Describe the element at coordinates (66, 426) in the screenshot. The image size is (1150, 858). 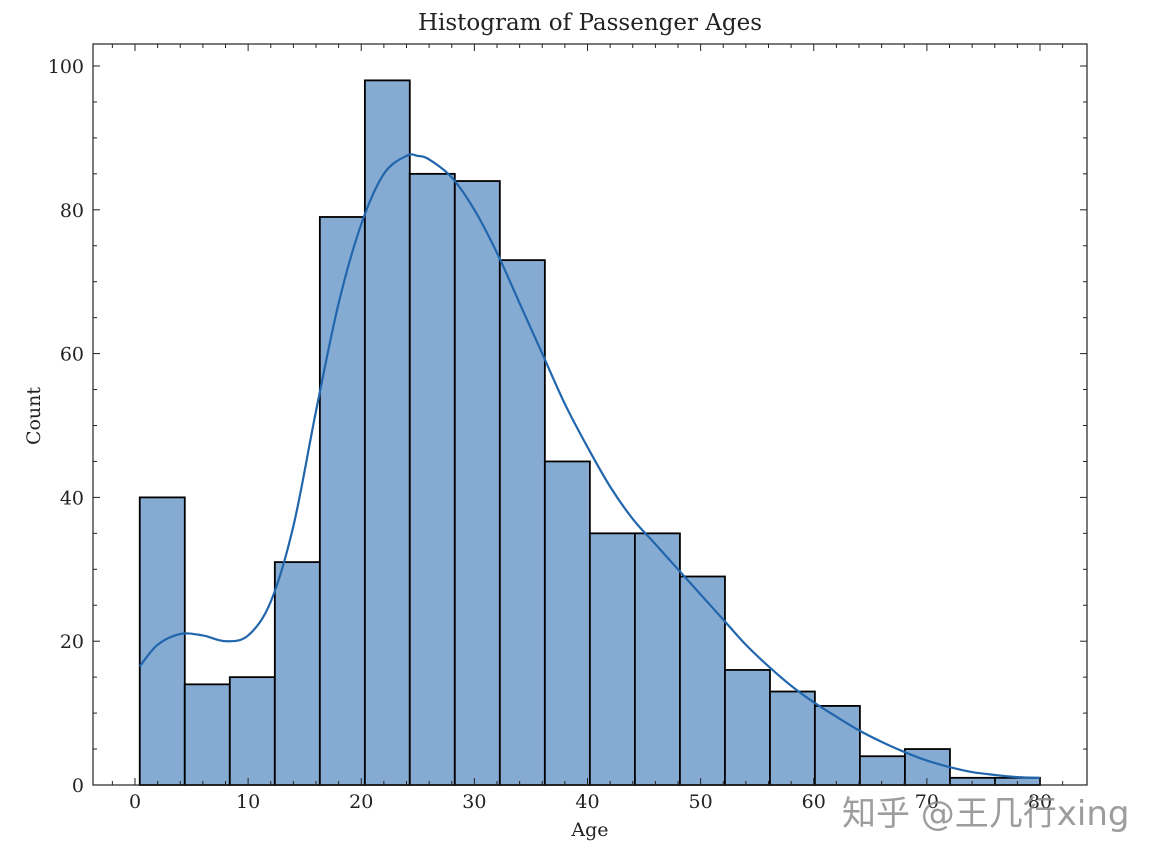
I see `y-tick-labels: 0 20 40 60 80 100` at that location.